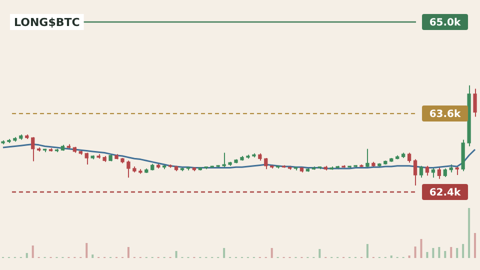 This screenshot has height=270, width=480. Describe the element at coordinates (47, 22) in the screenshot. I see `chart-title: LONG$BTC` at that location.